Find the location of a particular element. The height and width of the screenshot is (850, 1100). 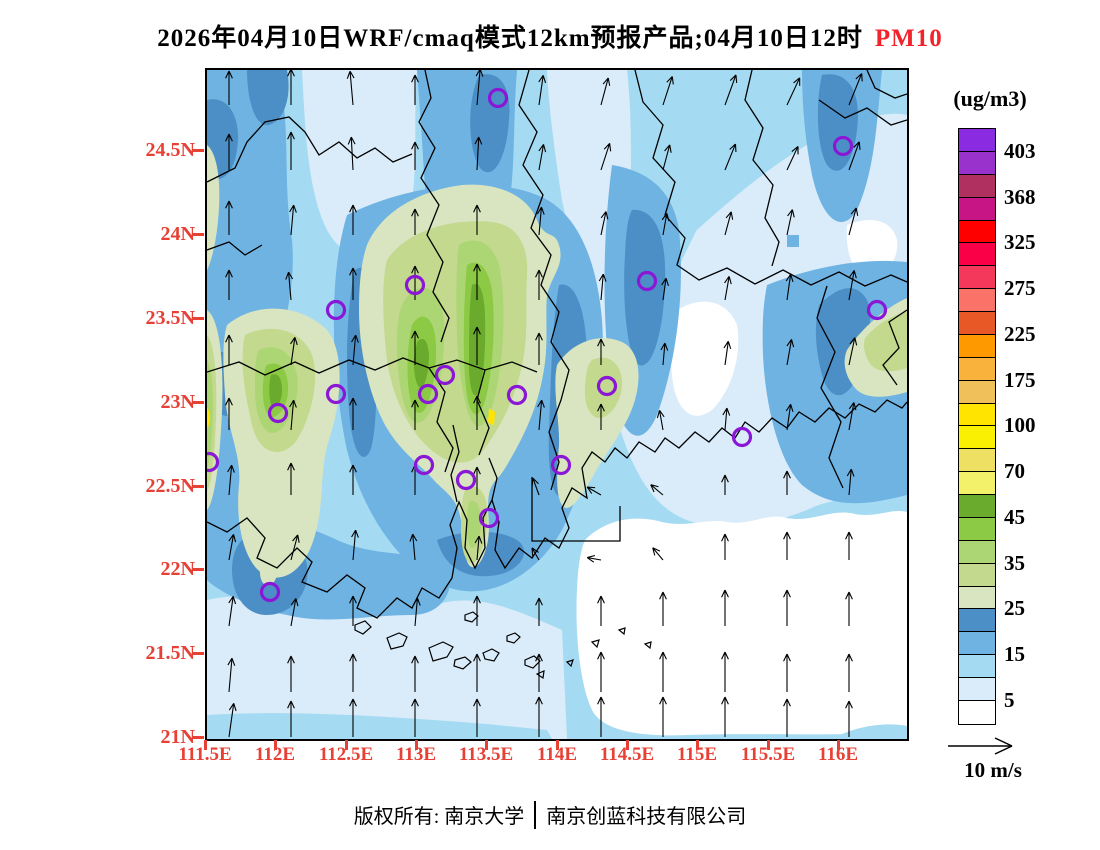

x-axis-label: 114E is located at coordinates (557, 754).